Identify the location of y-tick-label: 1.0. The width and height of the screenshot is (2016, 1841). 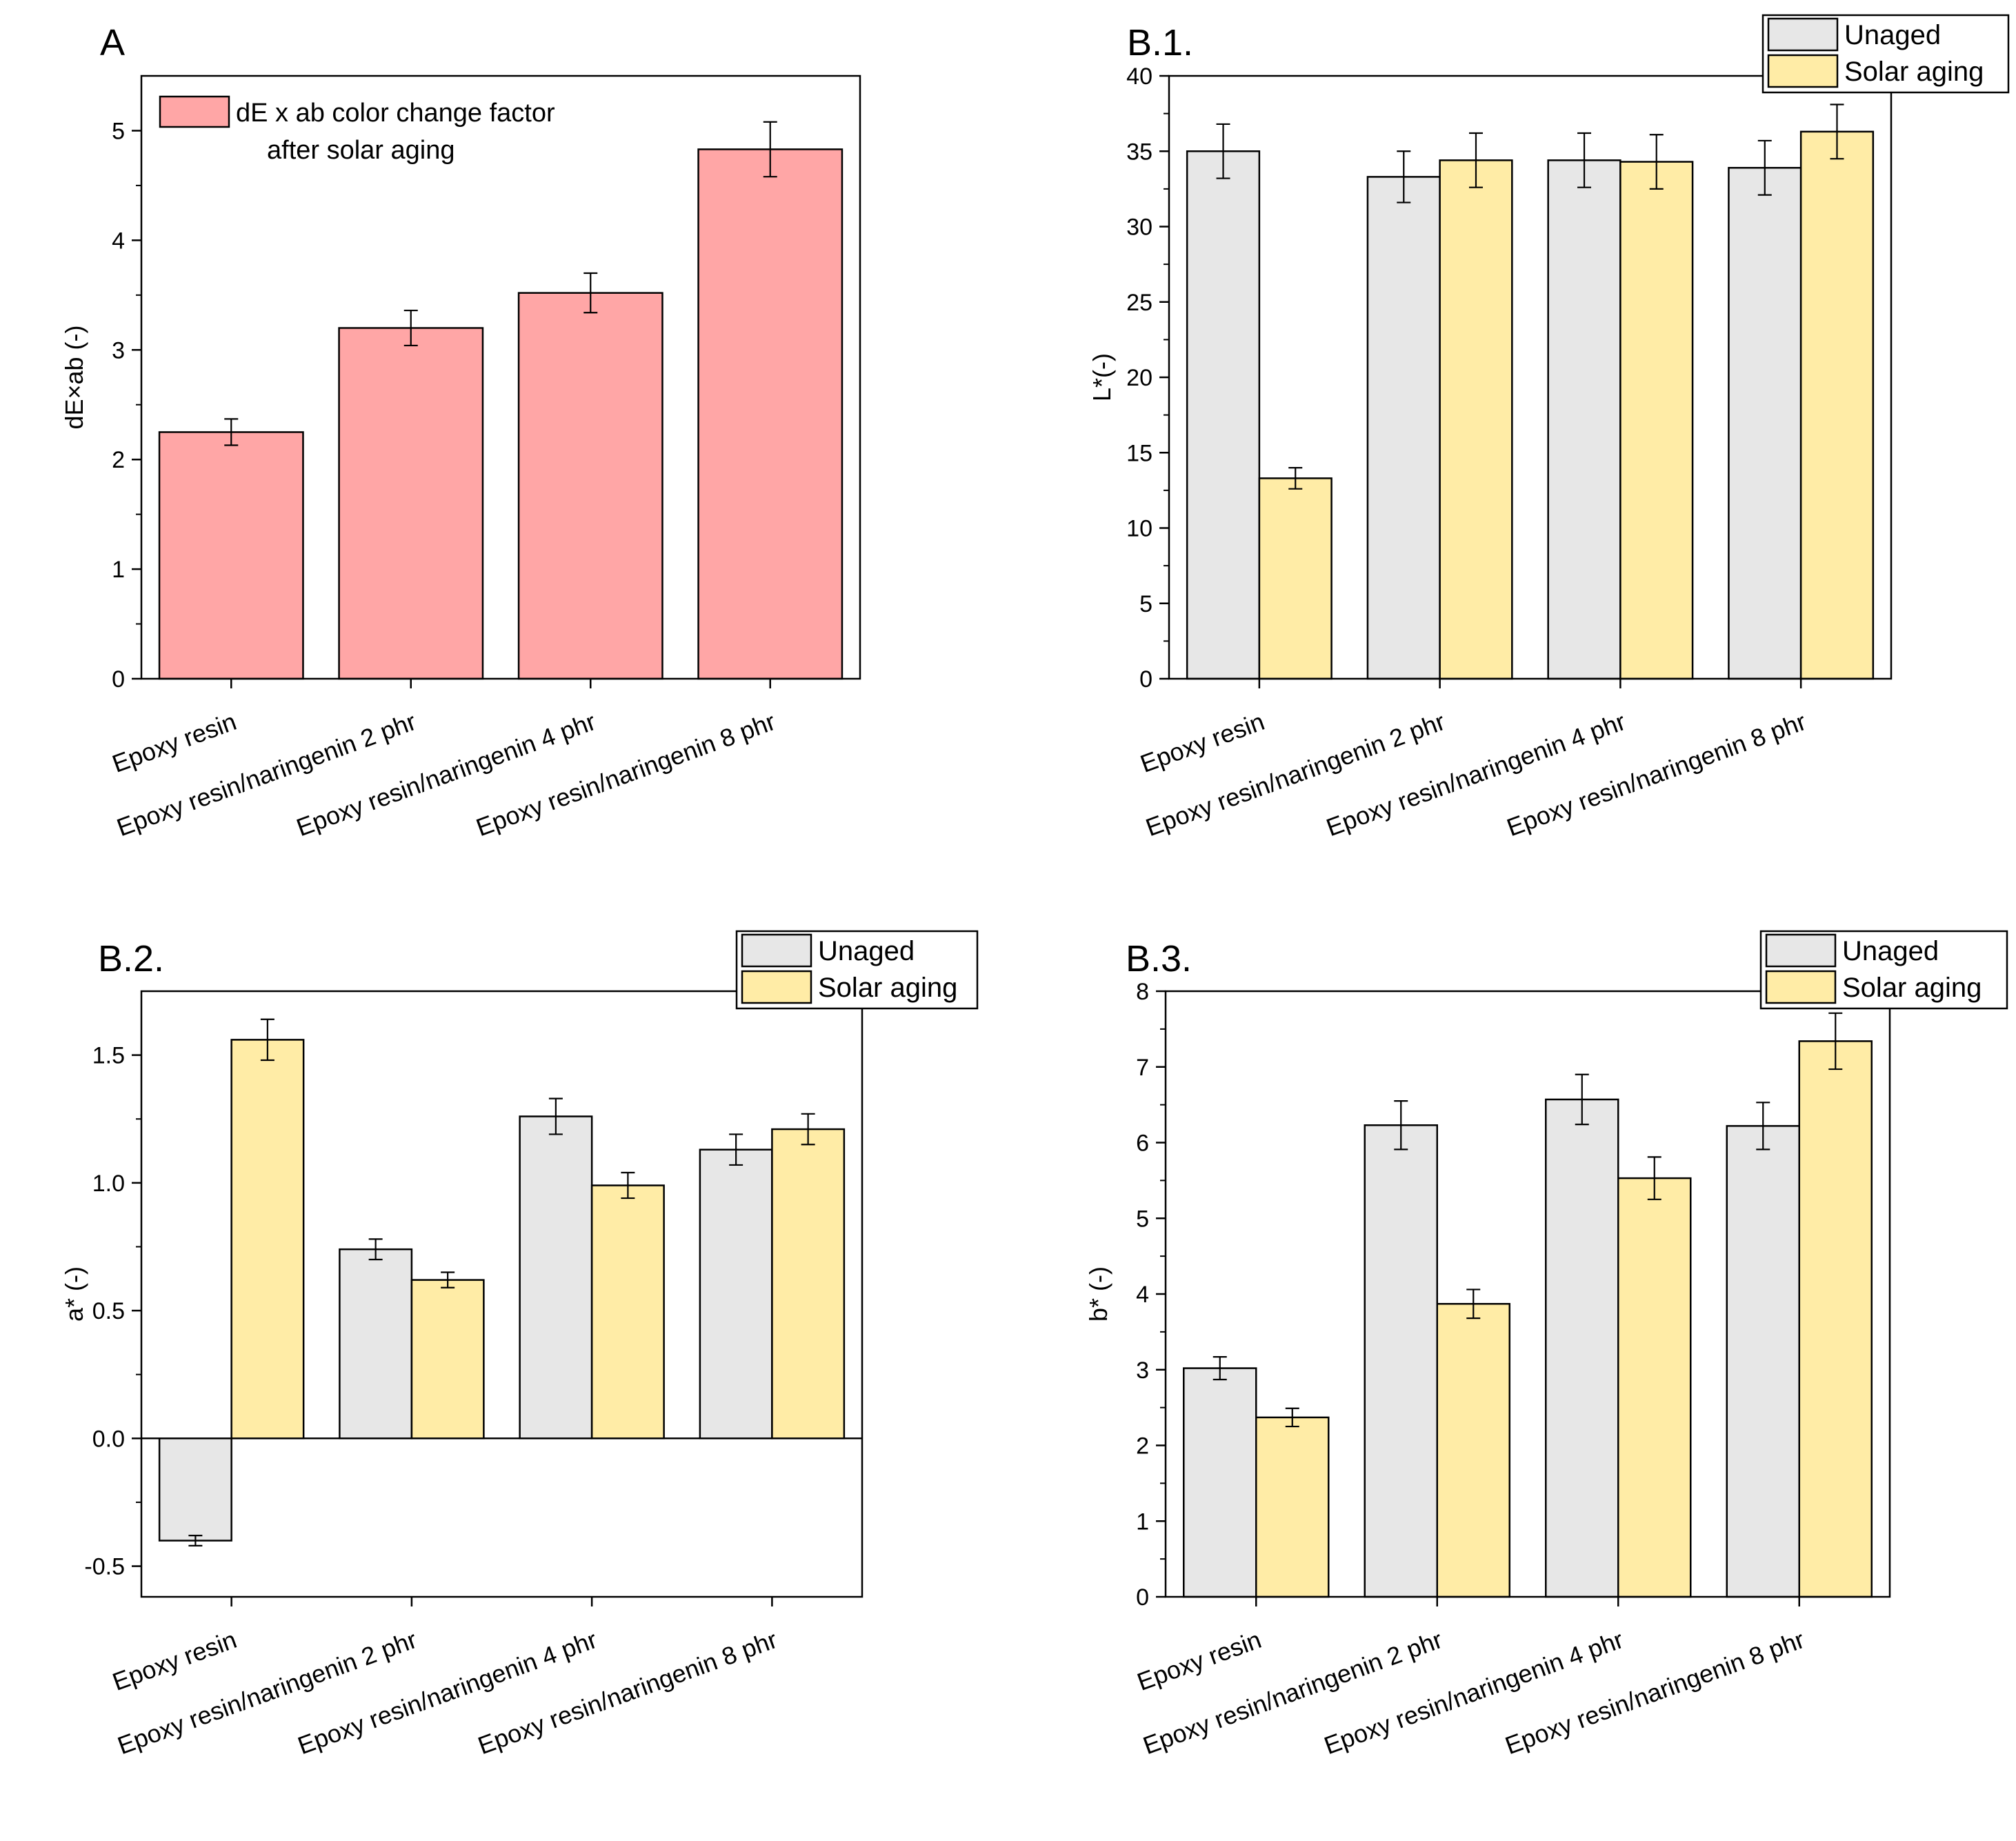
(109, 1184).